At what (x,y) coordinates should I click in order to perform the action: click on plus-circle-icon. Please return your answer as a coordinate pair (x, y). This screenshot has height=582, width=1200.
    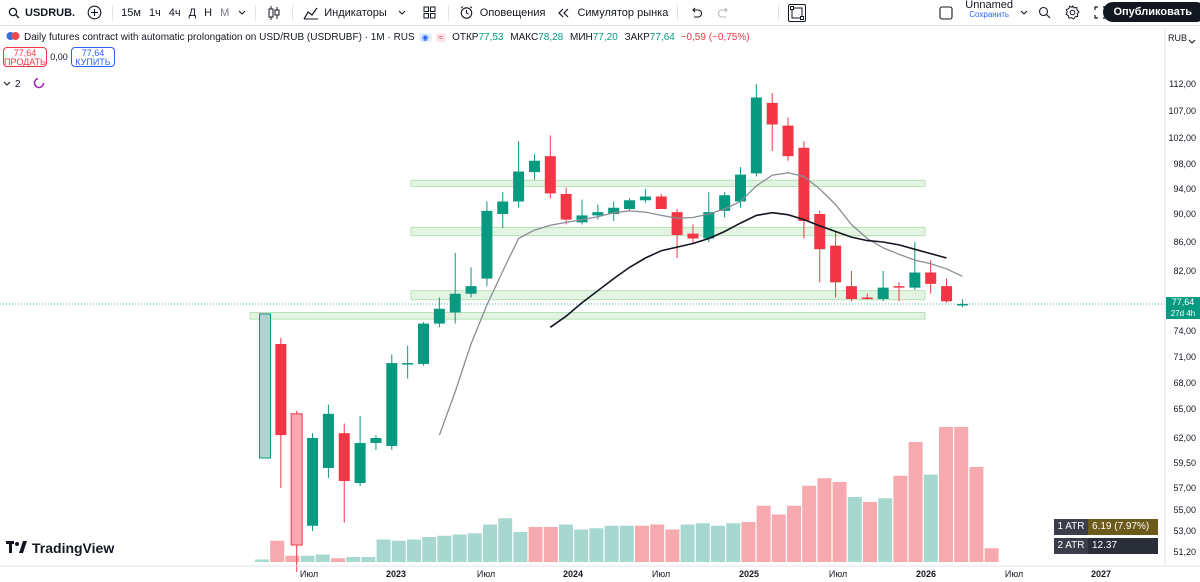
    Looking at the image, I should click on (94, 13).